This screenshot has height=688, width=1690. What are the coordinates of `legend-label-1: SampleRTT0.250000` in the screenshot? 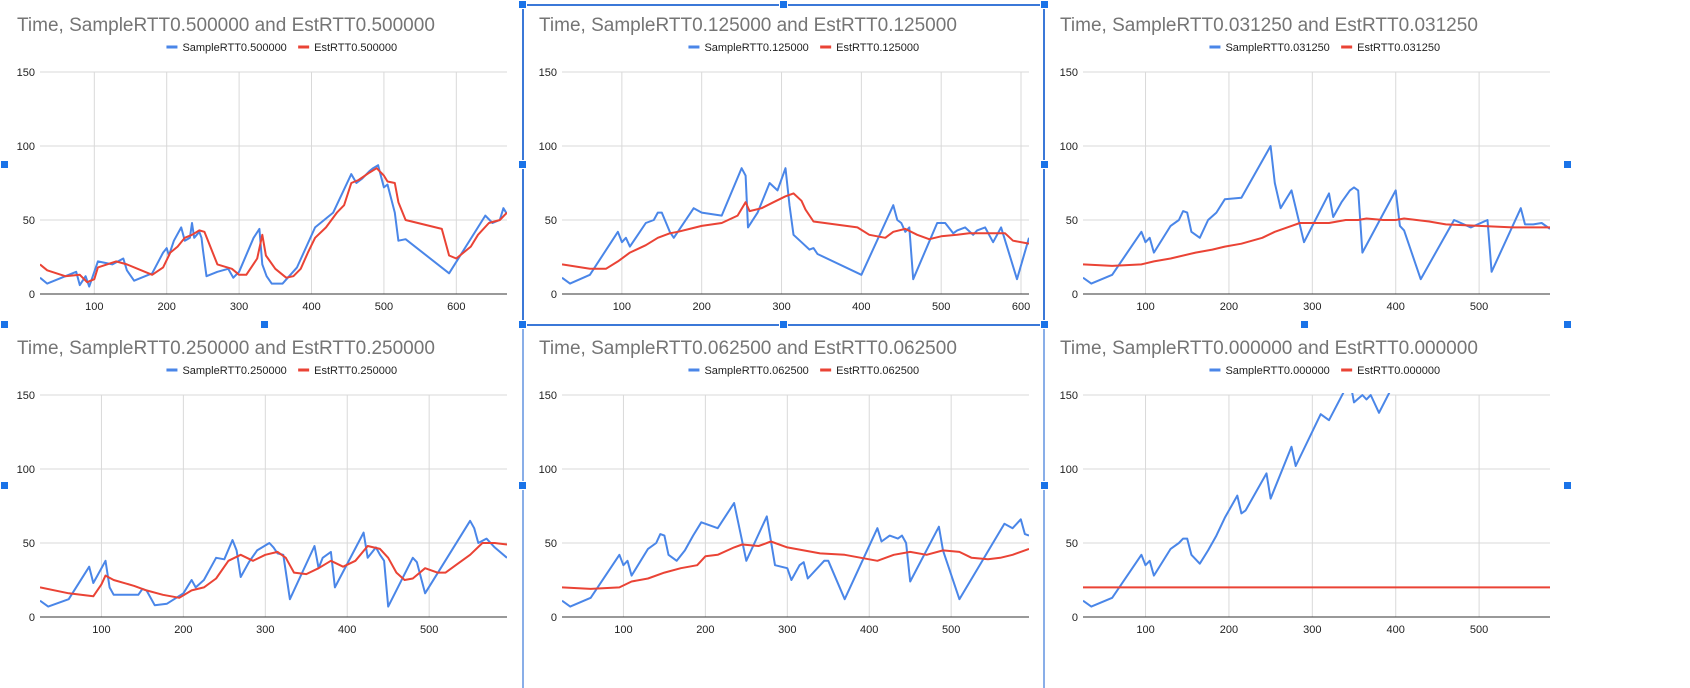 It's located at (234, 371).